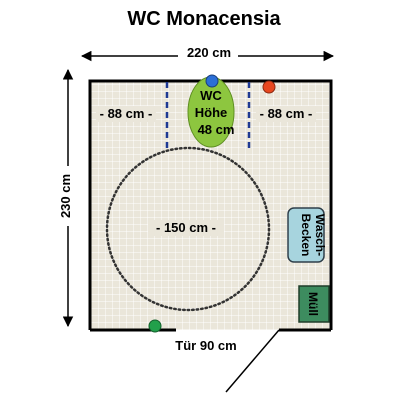  Describe the element at coordinates (211, 112) in the screenshot. I see `toilet-label-line2: Höhe` at that location.